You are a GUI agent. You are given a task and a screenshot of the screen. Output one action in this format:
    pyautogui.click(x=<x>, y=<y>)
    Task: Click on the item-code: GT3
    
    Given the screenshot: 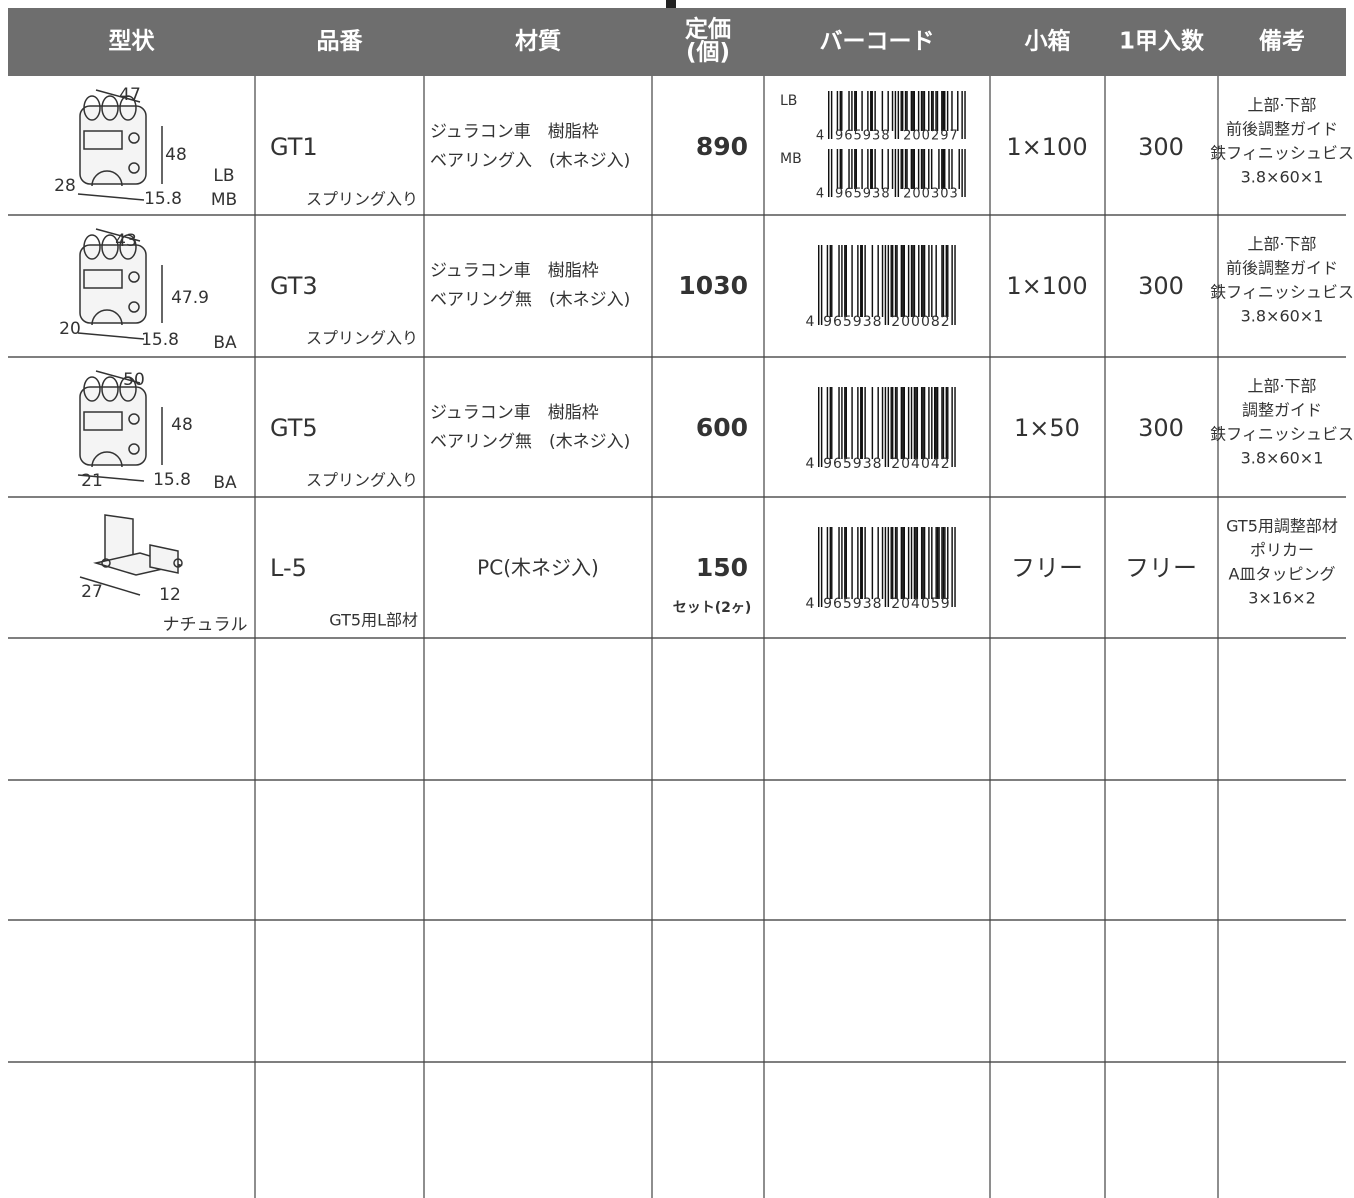 What is the action you would take?
    pyautogui.click(x=294, y=286)
    